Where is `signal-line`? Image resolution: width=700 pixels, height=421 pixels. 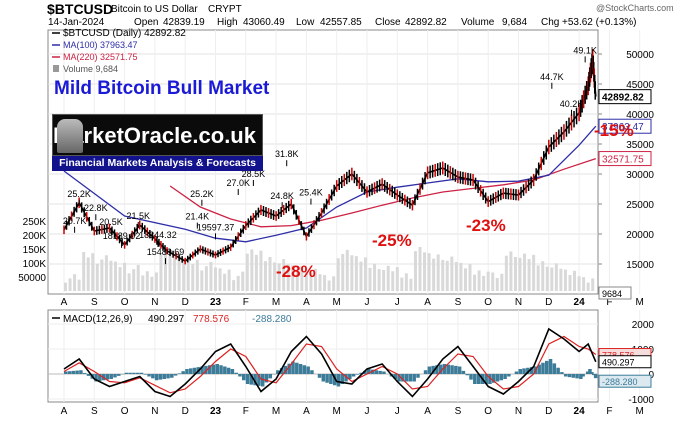
signal-line is located at coordinates (330, 364).